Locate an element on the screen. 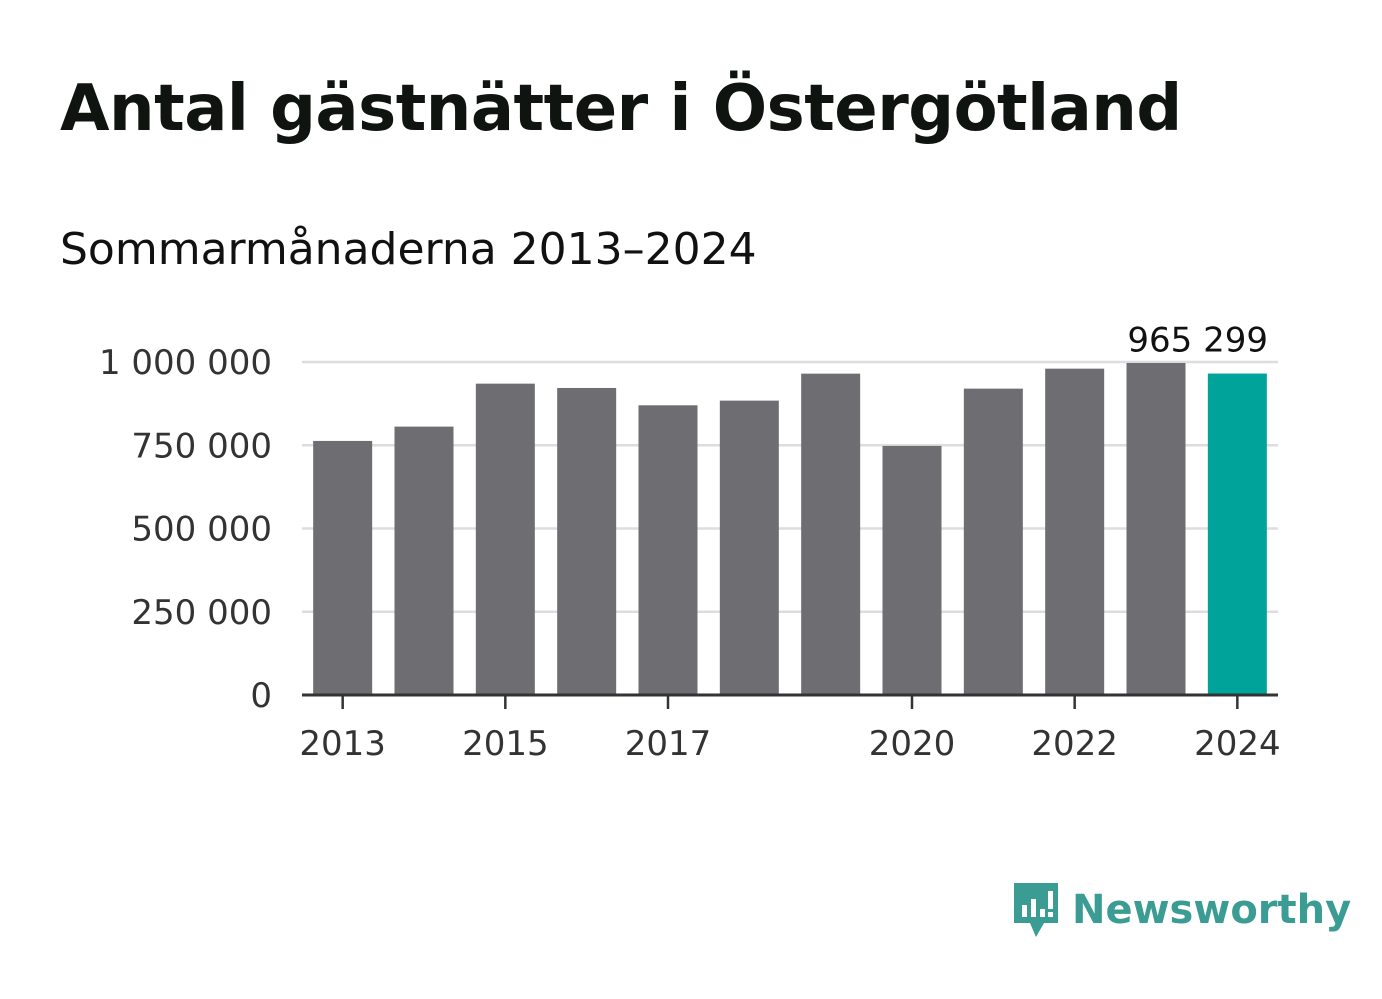 This screenshot has height=999, width=1382. x-tick-label: 2013 is located at coordinates (342, 744).